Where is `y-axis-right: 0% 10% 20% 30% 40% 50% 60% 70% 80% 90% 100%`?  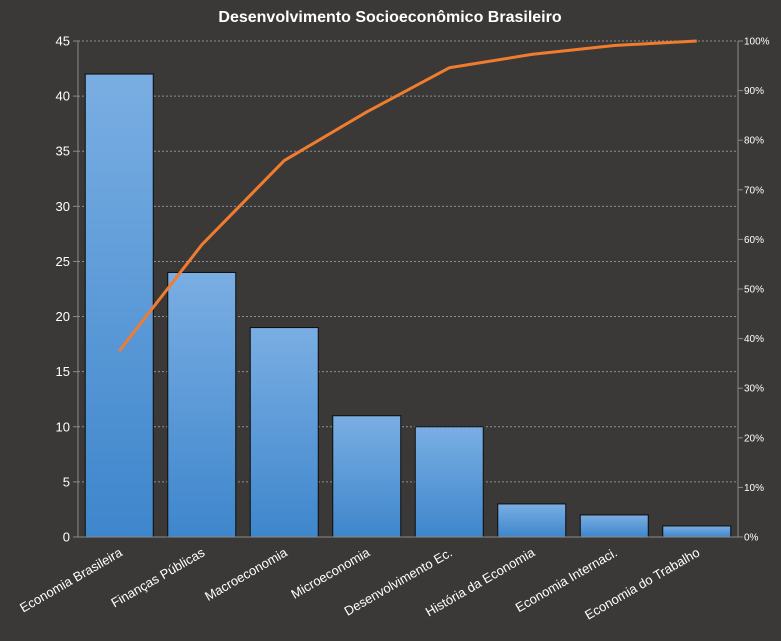 y-axis-right: 0% 10% 20% 30% 40% 50% 60% 70% 80% 90% 100% is located at coordinates (753, 290).